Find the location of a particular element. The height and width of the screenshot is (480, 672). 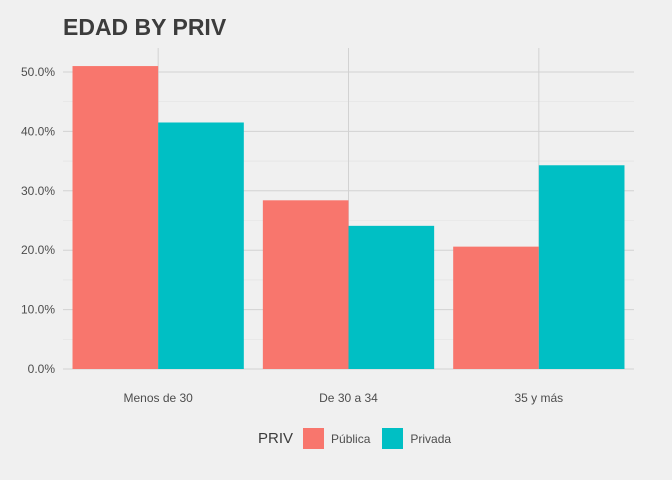

y-tick-label: 0.0% is located at coordinates (42, 369).